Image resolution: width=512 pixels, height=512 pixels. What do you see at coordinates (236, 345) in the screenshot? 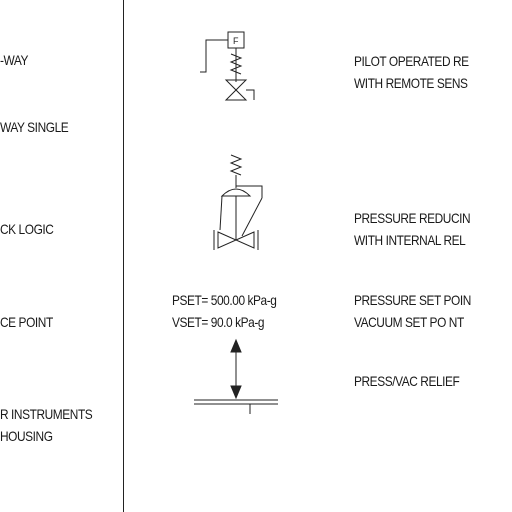
I see `relief-arrow-up` at bounding box center [236, 345].